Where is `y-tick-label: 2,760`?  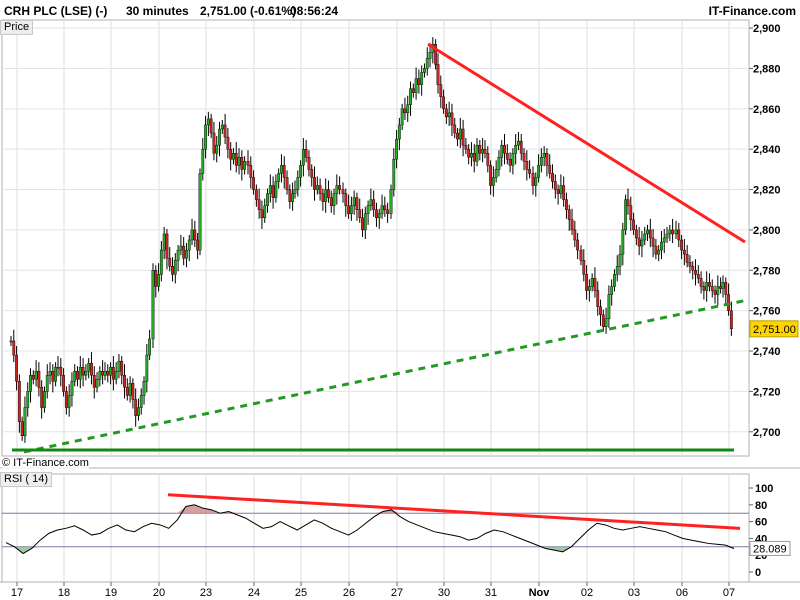
y-tick-label: 2,760 is located at coordinates (767, 312).